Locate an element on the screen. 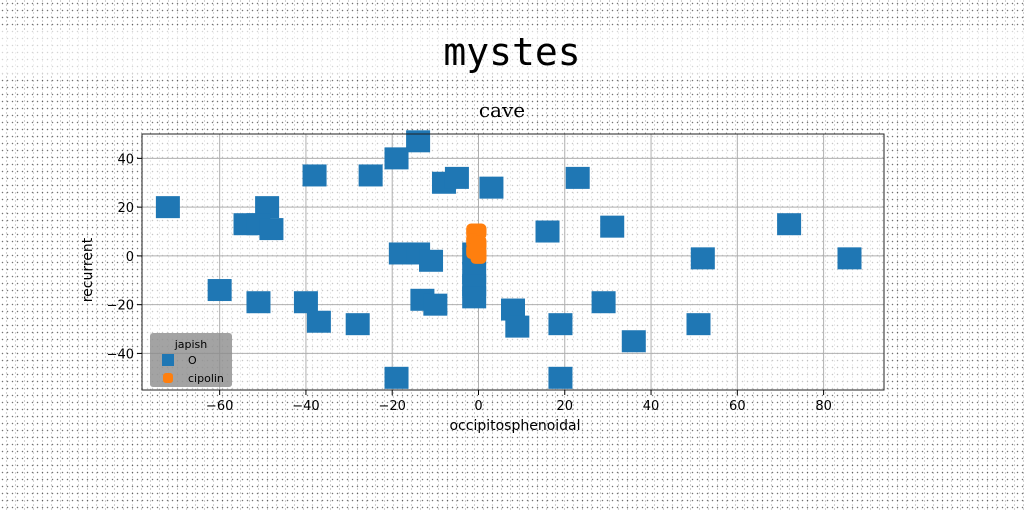 This screenshot has width=1024, height=512. x-axis-label: occipitosphenoidal is located at coordinates (514, 426).